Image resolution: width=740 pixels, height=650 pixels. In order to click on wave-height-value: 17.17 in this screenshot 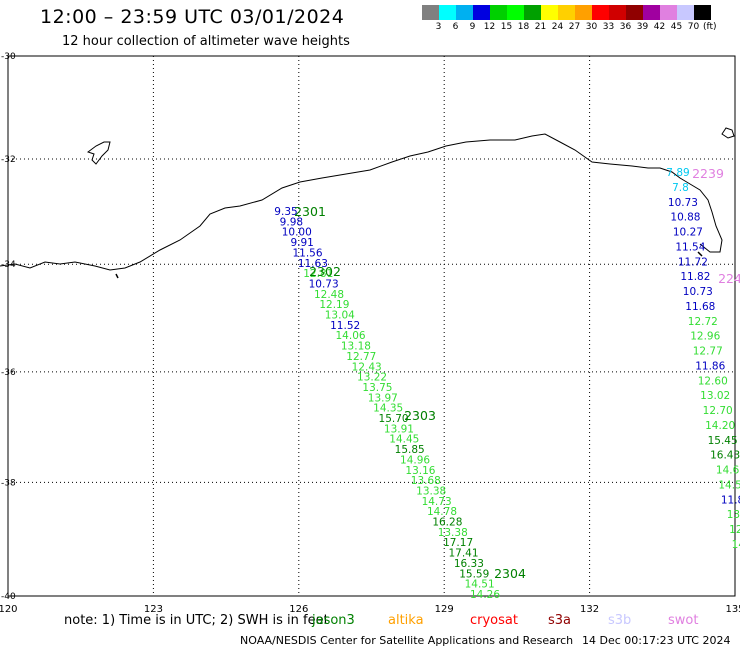, I will do `click(458, 543)`.